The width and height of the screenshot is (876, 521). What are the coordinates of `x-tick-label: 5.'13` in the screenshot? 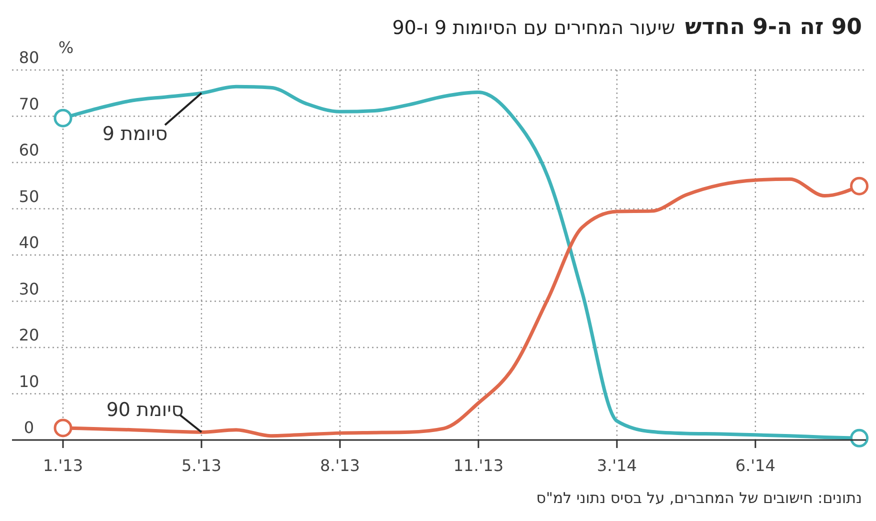 It's located at (201, 465).